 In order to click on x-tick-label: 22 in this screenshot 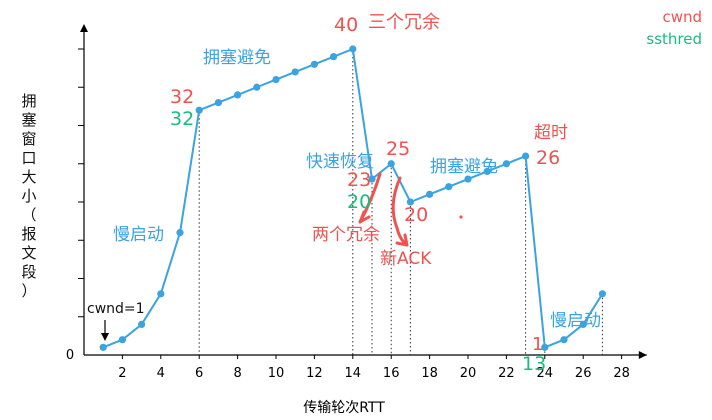, I will do `click(506, 373)`.